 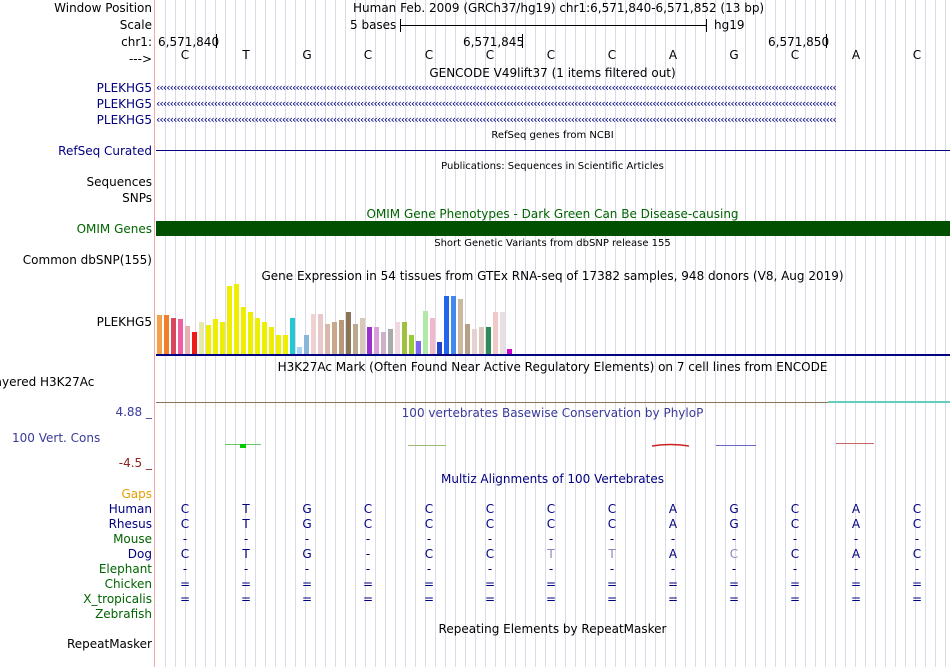 What do you see at coordinates (553, 228) in the screenshot?
I see `omim-gene-bar` at bounding box center [553, 228].